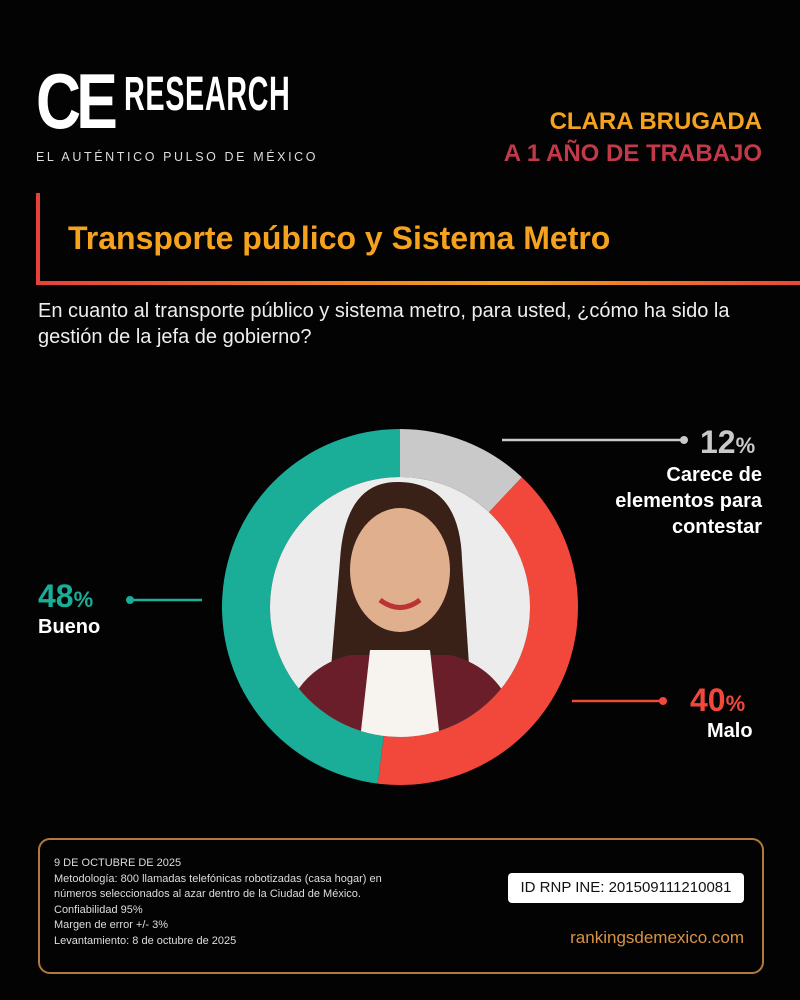 The image size is (800, 1000). I want to click on donut-slice-malo, so click(478, 631).